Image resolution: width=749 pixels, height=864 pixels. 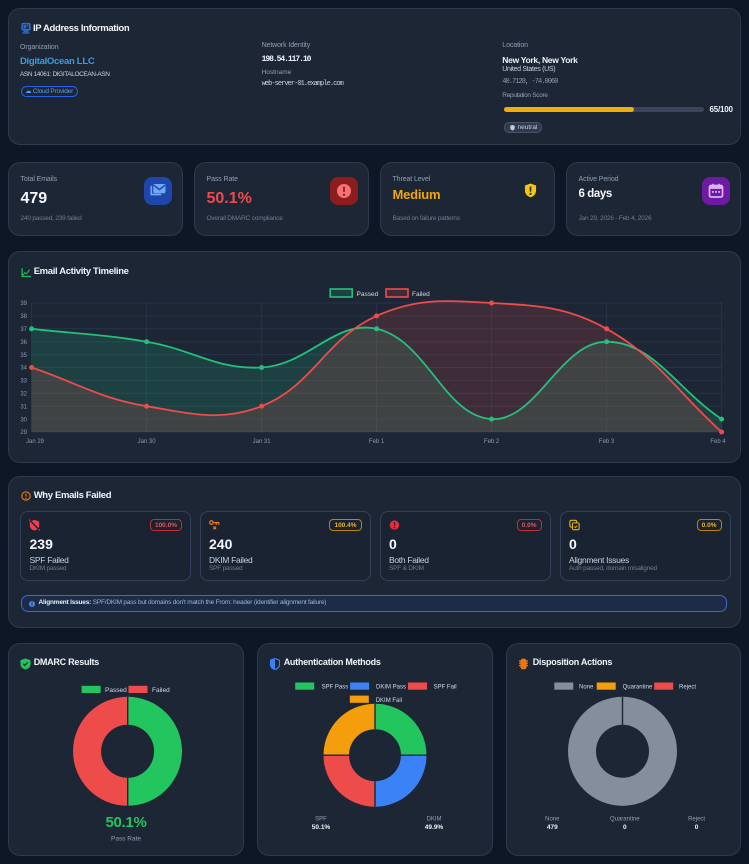 What do you see at coordinates (552, 827) in the screenshot?
I see `svg-text: 479` at bounding box center [552, 827].